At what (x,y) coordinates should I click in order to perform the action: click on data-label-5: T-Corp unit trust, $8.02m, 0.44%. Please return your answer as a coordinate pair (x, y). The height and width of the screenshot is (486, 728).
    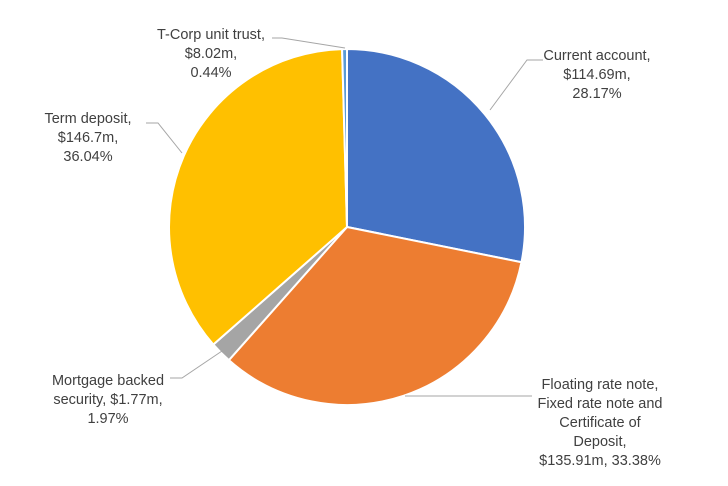
    Looking at the image, I should click on (211, 54).